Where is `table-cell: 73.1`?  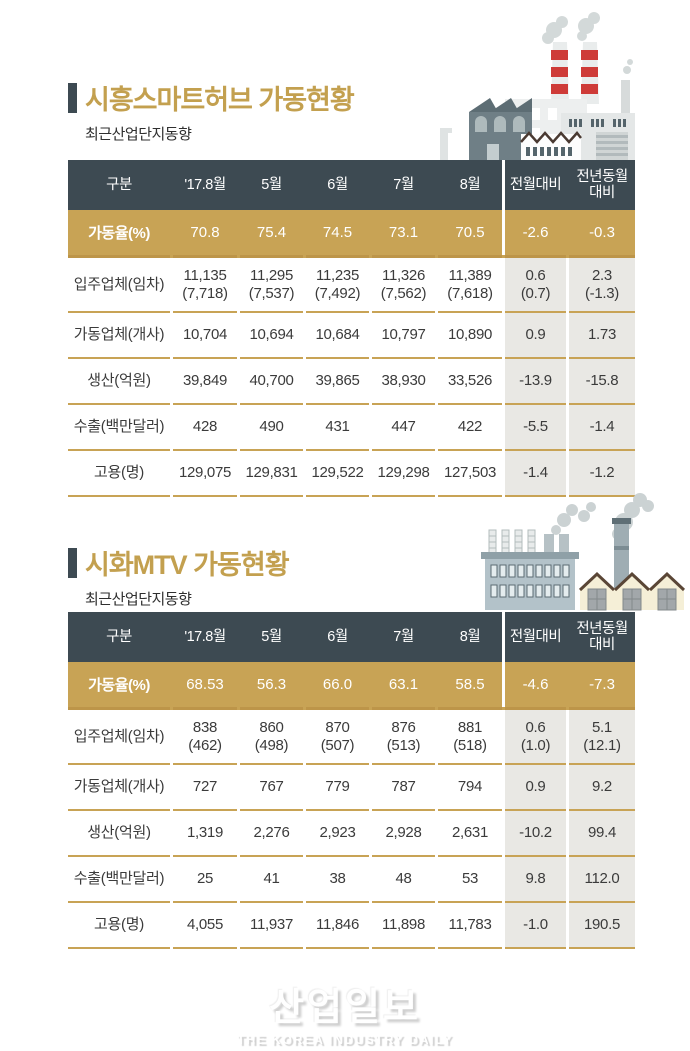 table-cell: 73.1 is located at coordinates (403, 234).